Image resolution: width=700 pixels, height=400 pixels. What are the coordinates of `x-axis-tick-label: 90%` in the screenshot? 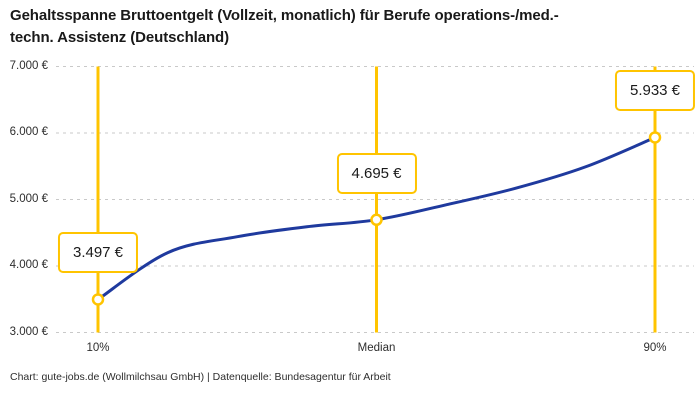 It's located at (655, 348).